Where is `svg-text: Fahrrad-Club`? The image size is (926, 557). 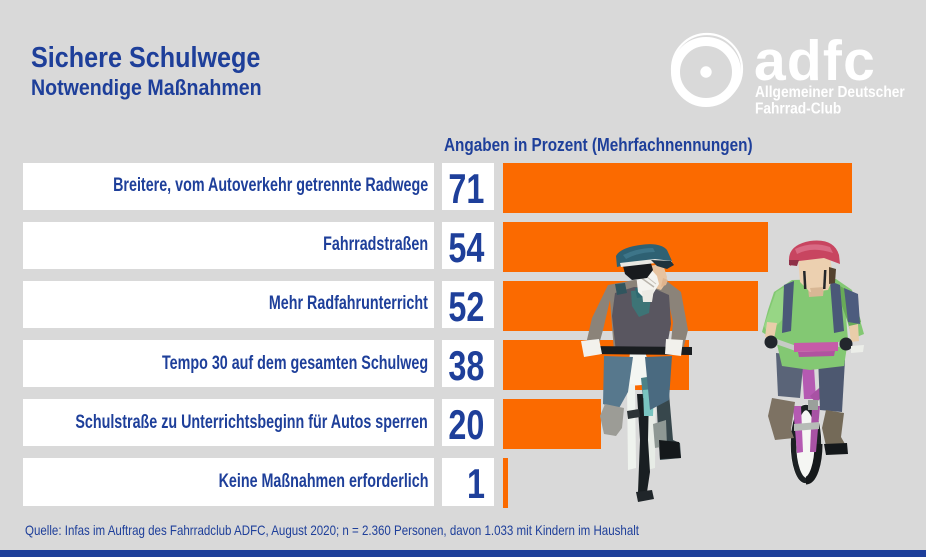
svg-text: Fahrrad-Club is located at coordinates (798, 108).